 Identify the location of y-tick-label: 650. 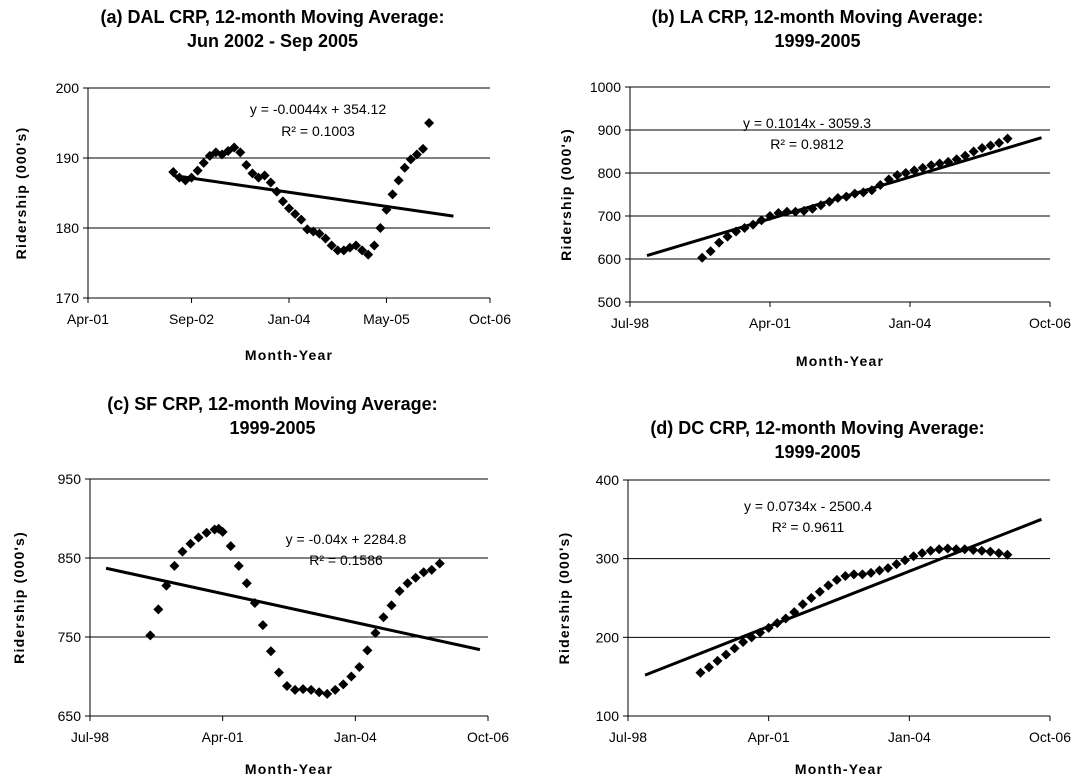
(70, 716).